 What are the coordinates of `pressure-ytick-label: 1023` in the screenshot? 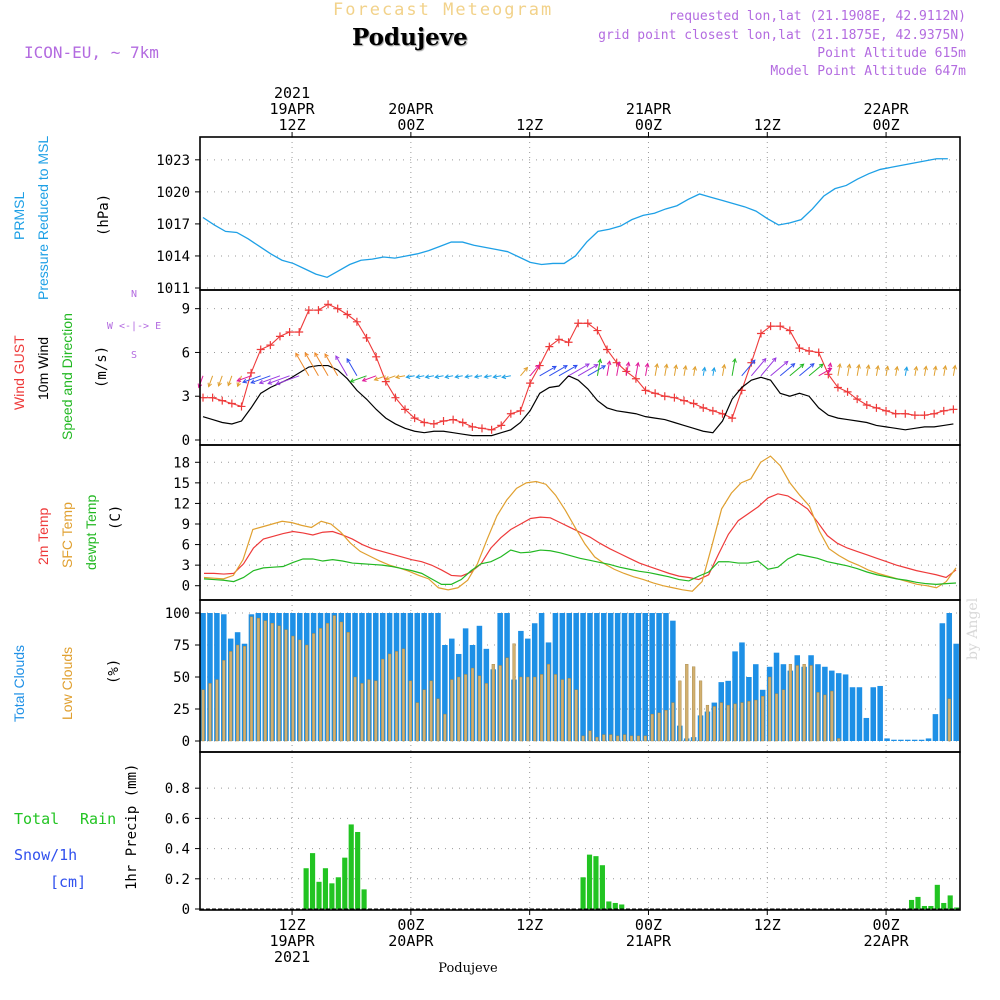 It's located at (173, 161).